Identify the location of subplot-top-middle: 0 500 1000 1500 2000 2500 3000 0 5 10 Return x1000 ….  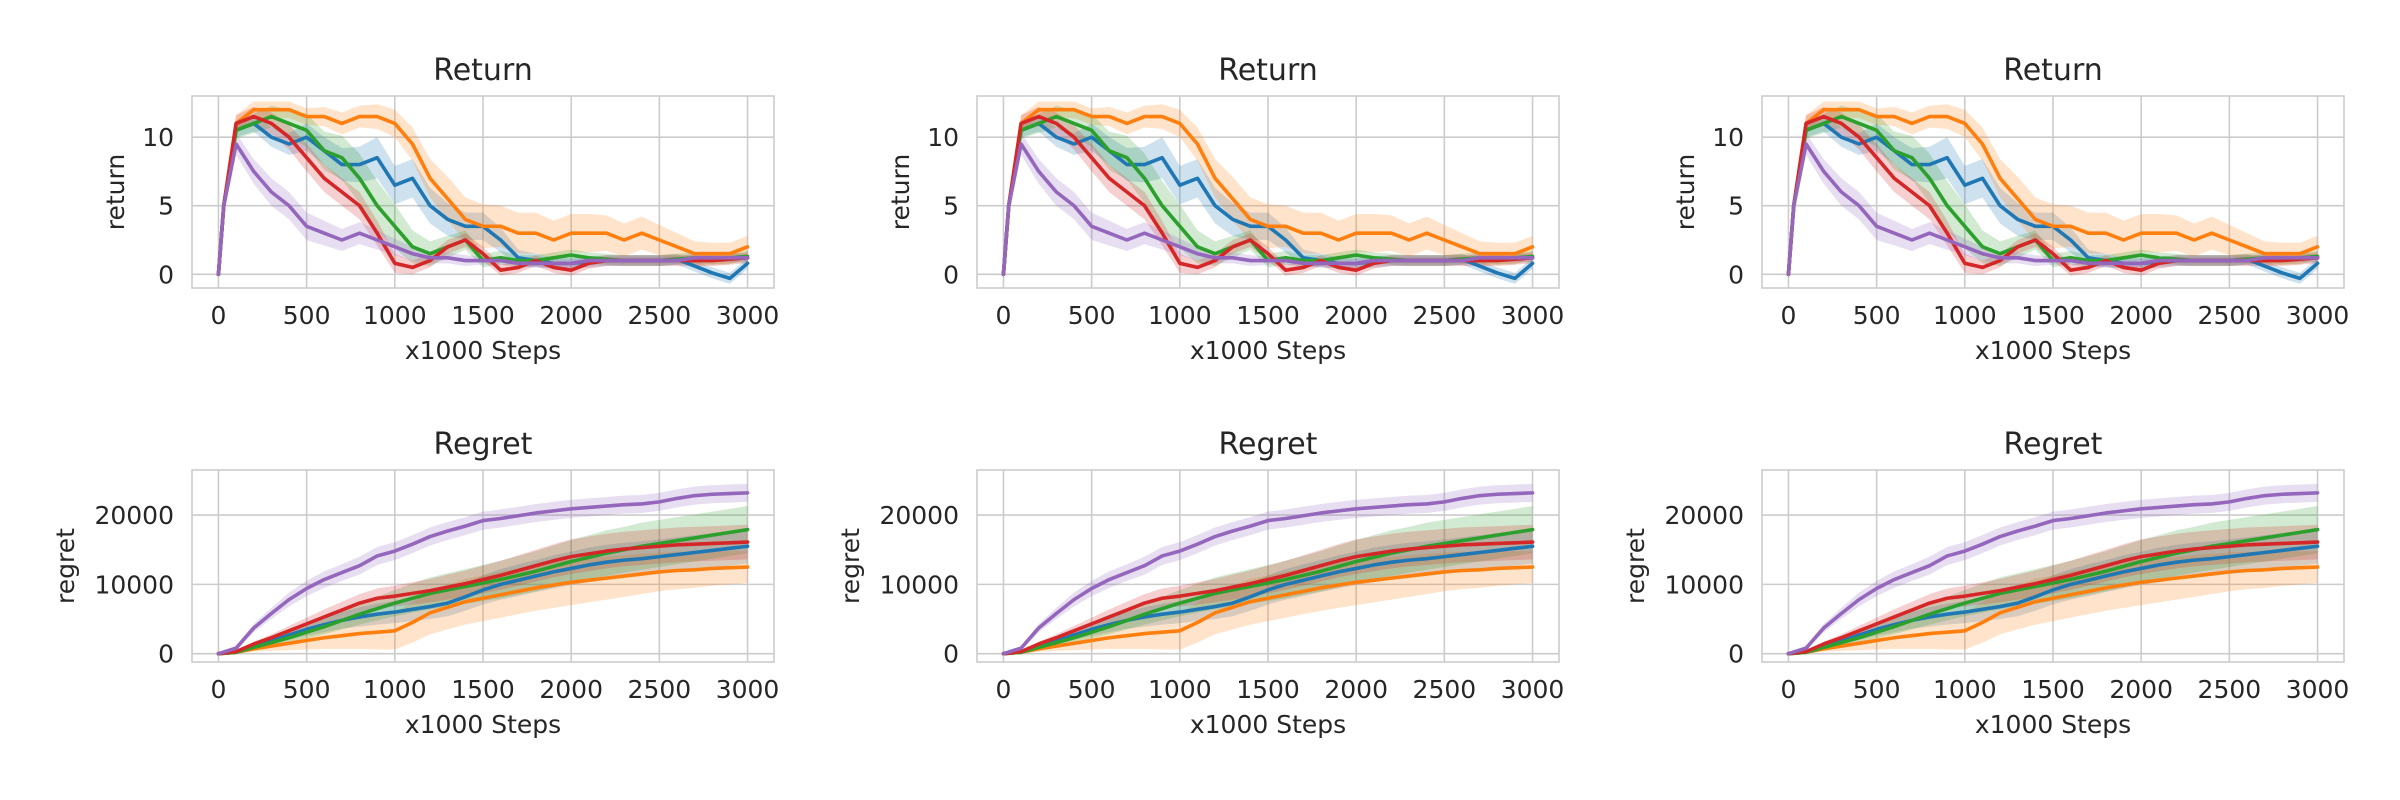
(1225, 209).